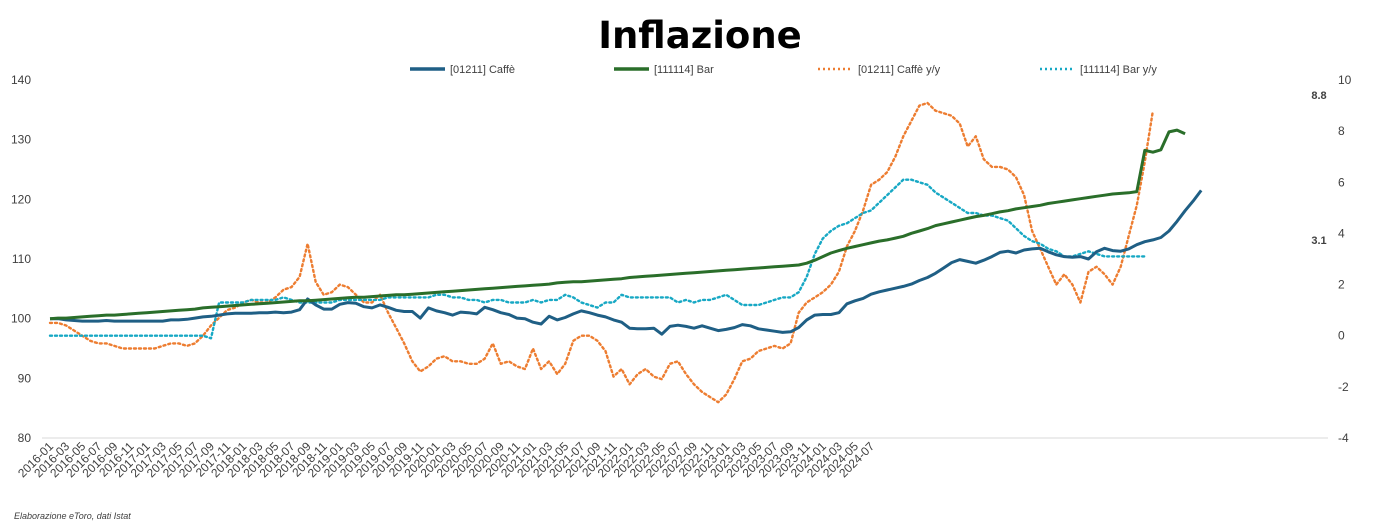 This screenshot has height=525, width=1396. What do you see at coordinates (1318, 241) in the screenshot?
I see `end-label-bar-yy: 3.1` at bounding box center [1318, 241].